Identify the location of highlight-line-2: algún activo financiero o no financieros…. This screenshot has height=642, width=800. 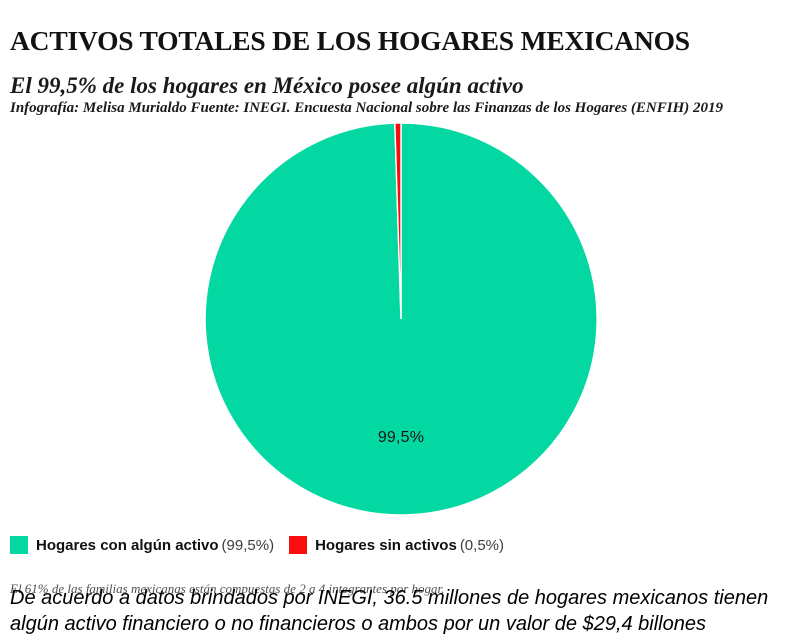
(358, 624).